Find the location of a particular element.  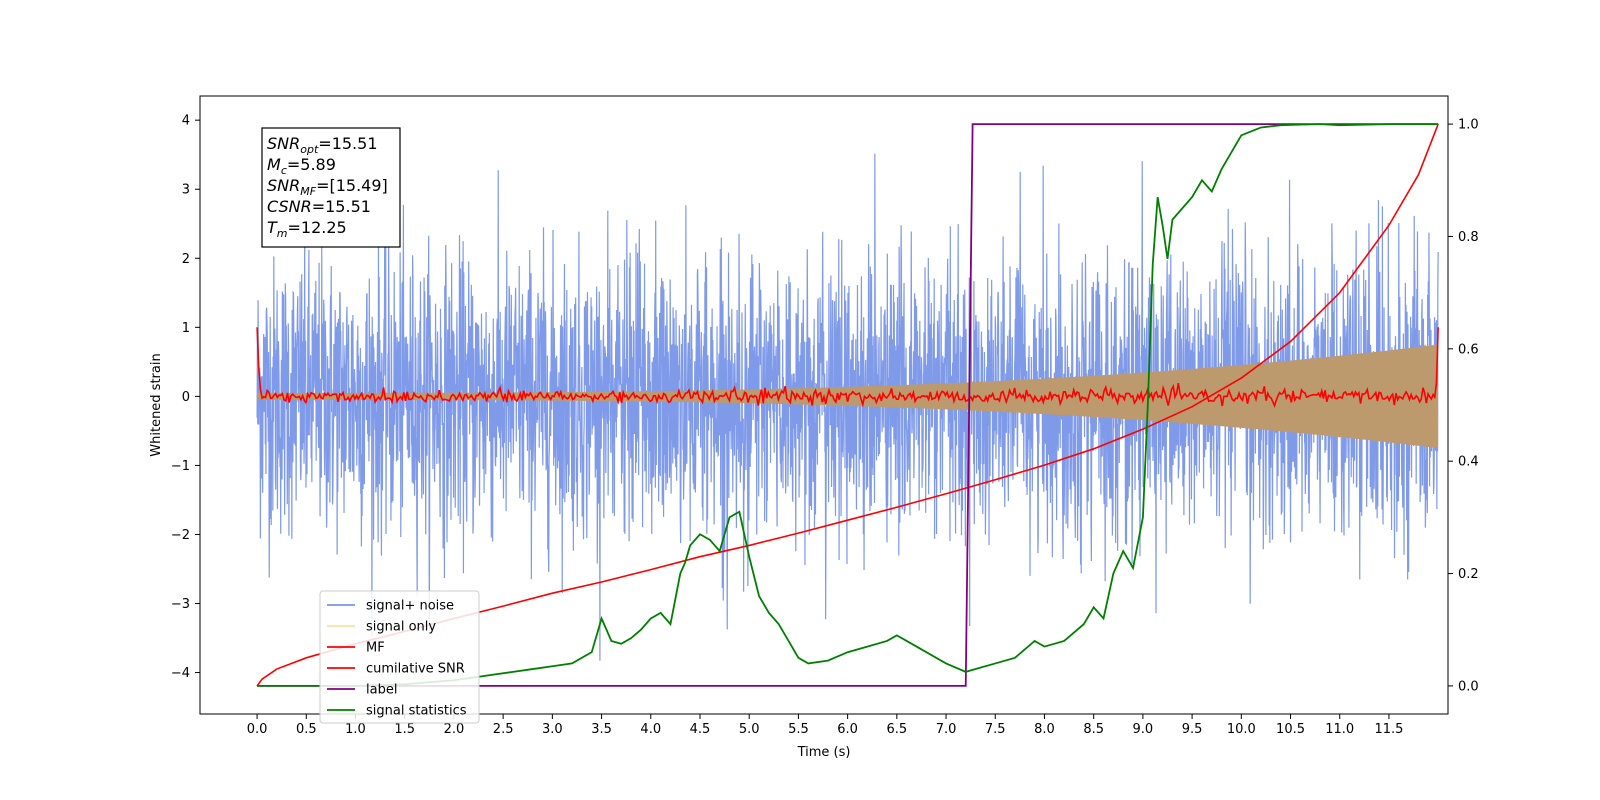

x-tick-label: 8.5 is located at coordinates (1093, 729).